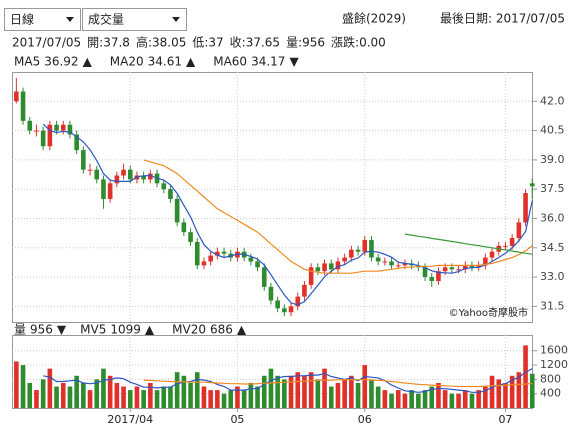  I want to click on y-tick-label: 34.5, so click(552, 247).